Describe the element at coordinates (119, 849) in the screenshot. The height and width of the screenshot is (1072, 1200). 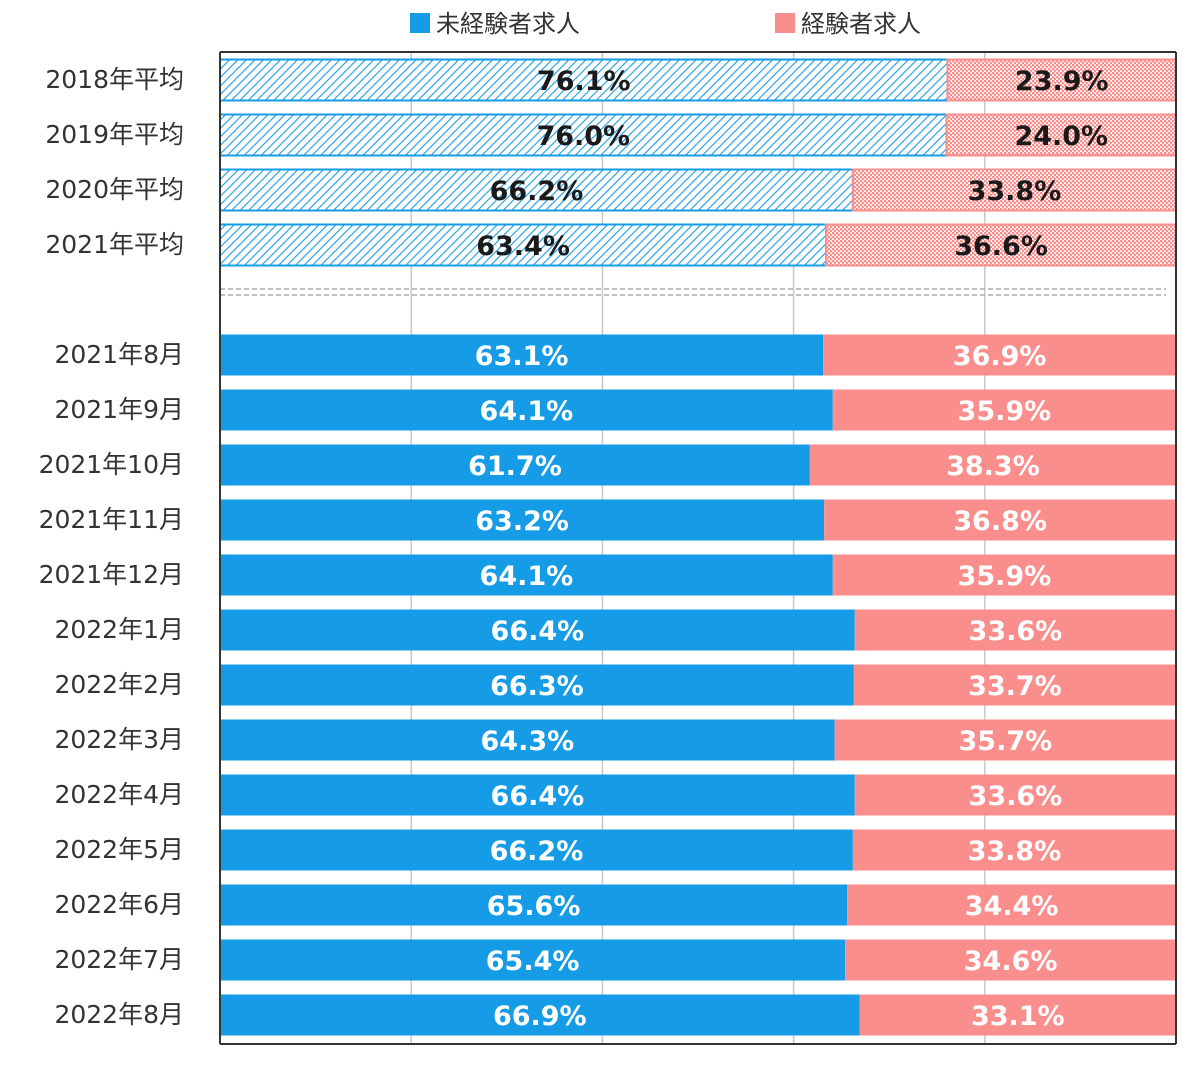
I see `category-label: 2022年5月` at that location.